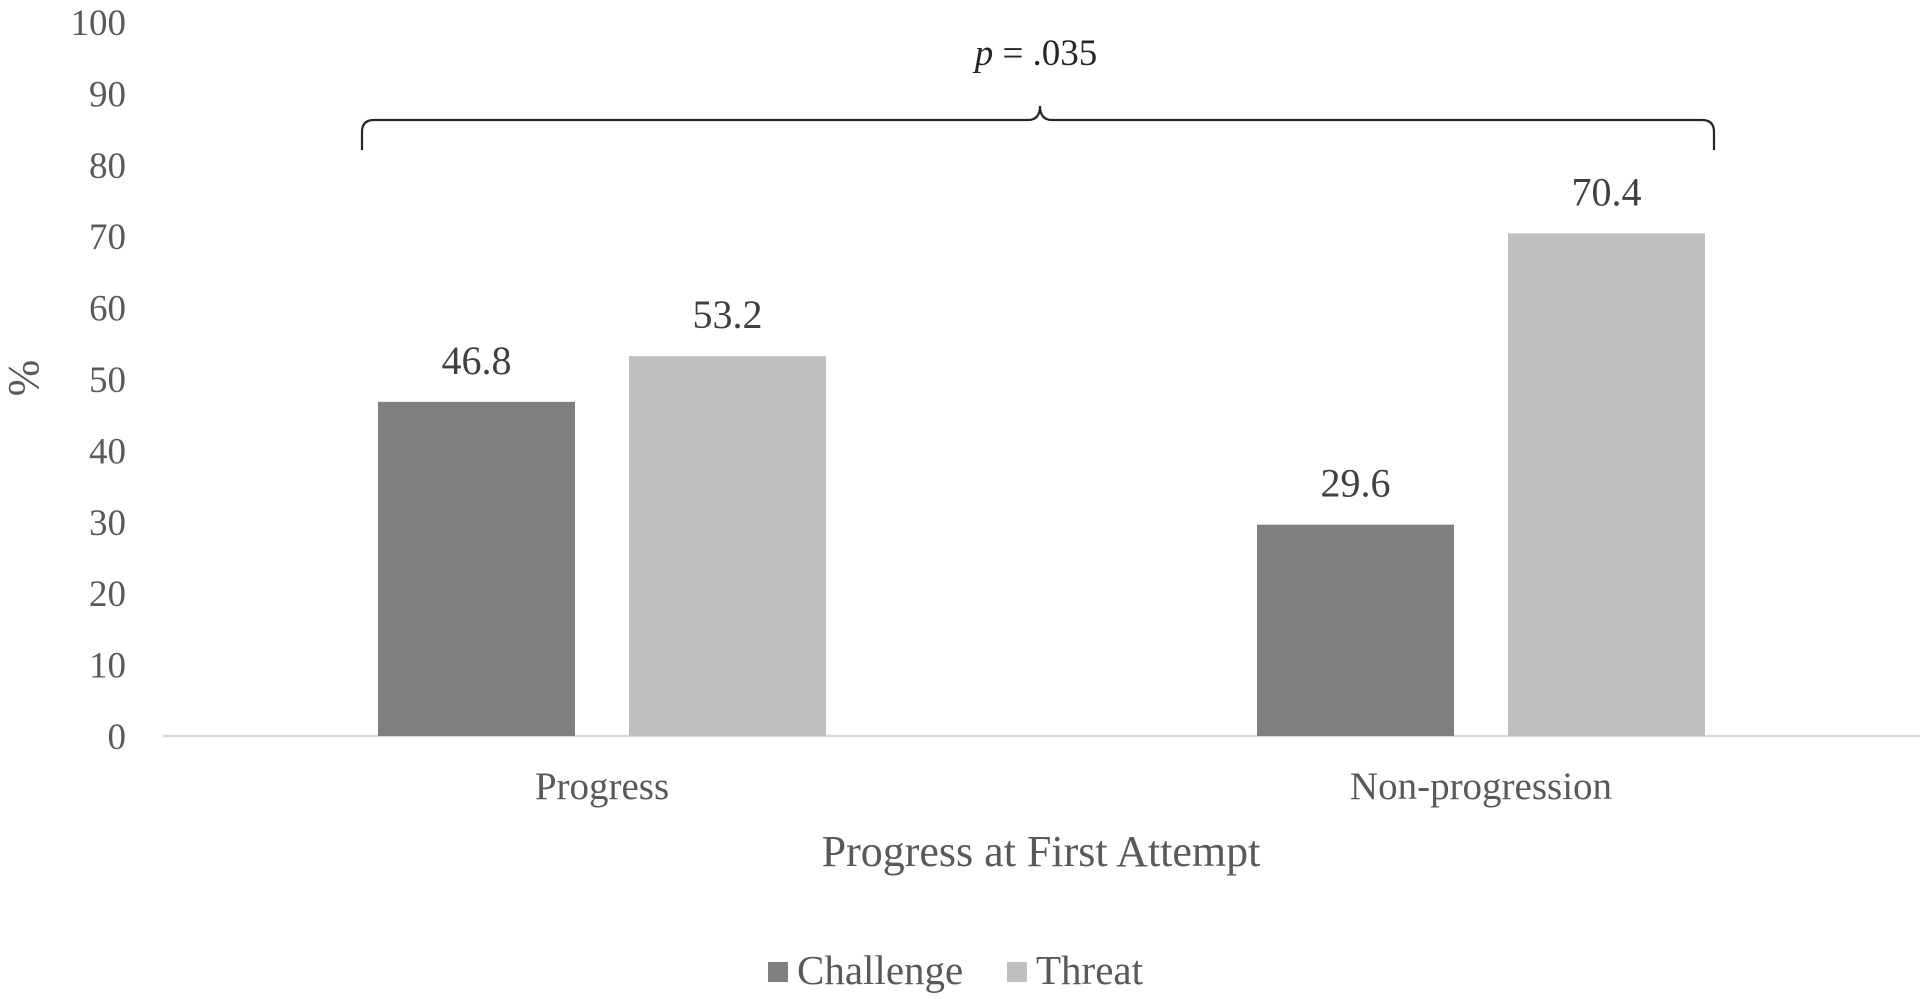 The height and width of the screenshot is (999, 1920). What do you see at coordinates (727, 546) in the screenshot?
I see `bar-progress-threat` at bounding box center [727, 546].